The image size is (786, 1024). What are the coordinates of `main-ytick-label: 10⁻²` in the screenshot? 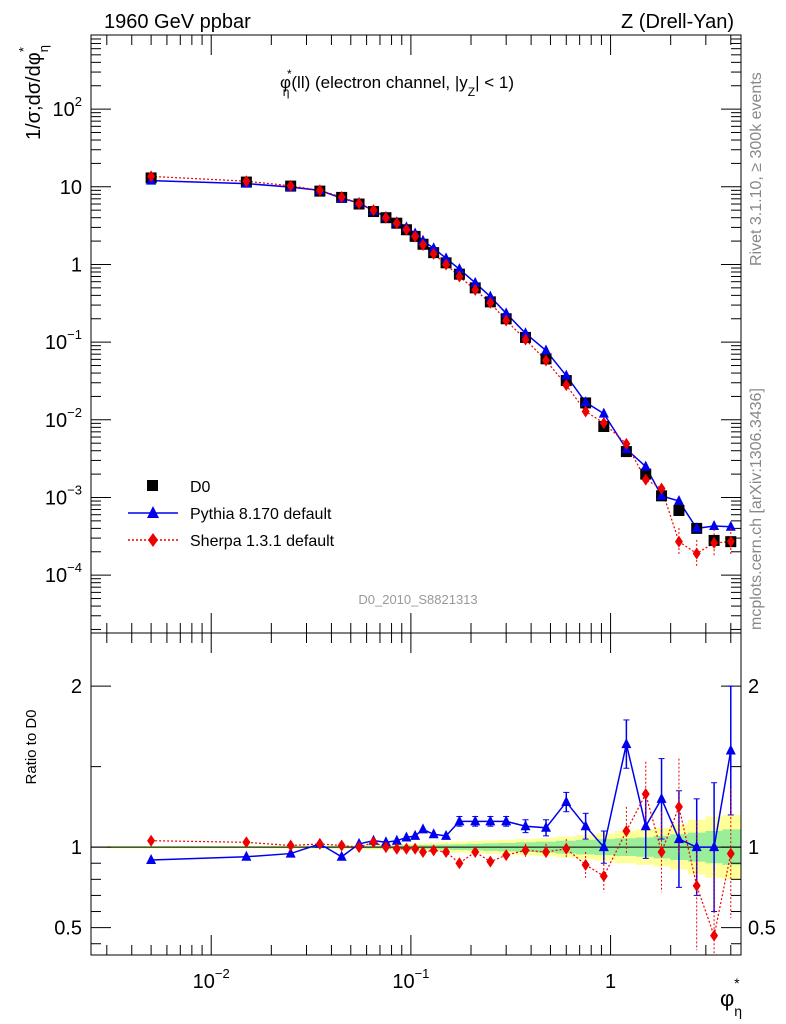 It's located at (63, 418).